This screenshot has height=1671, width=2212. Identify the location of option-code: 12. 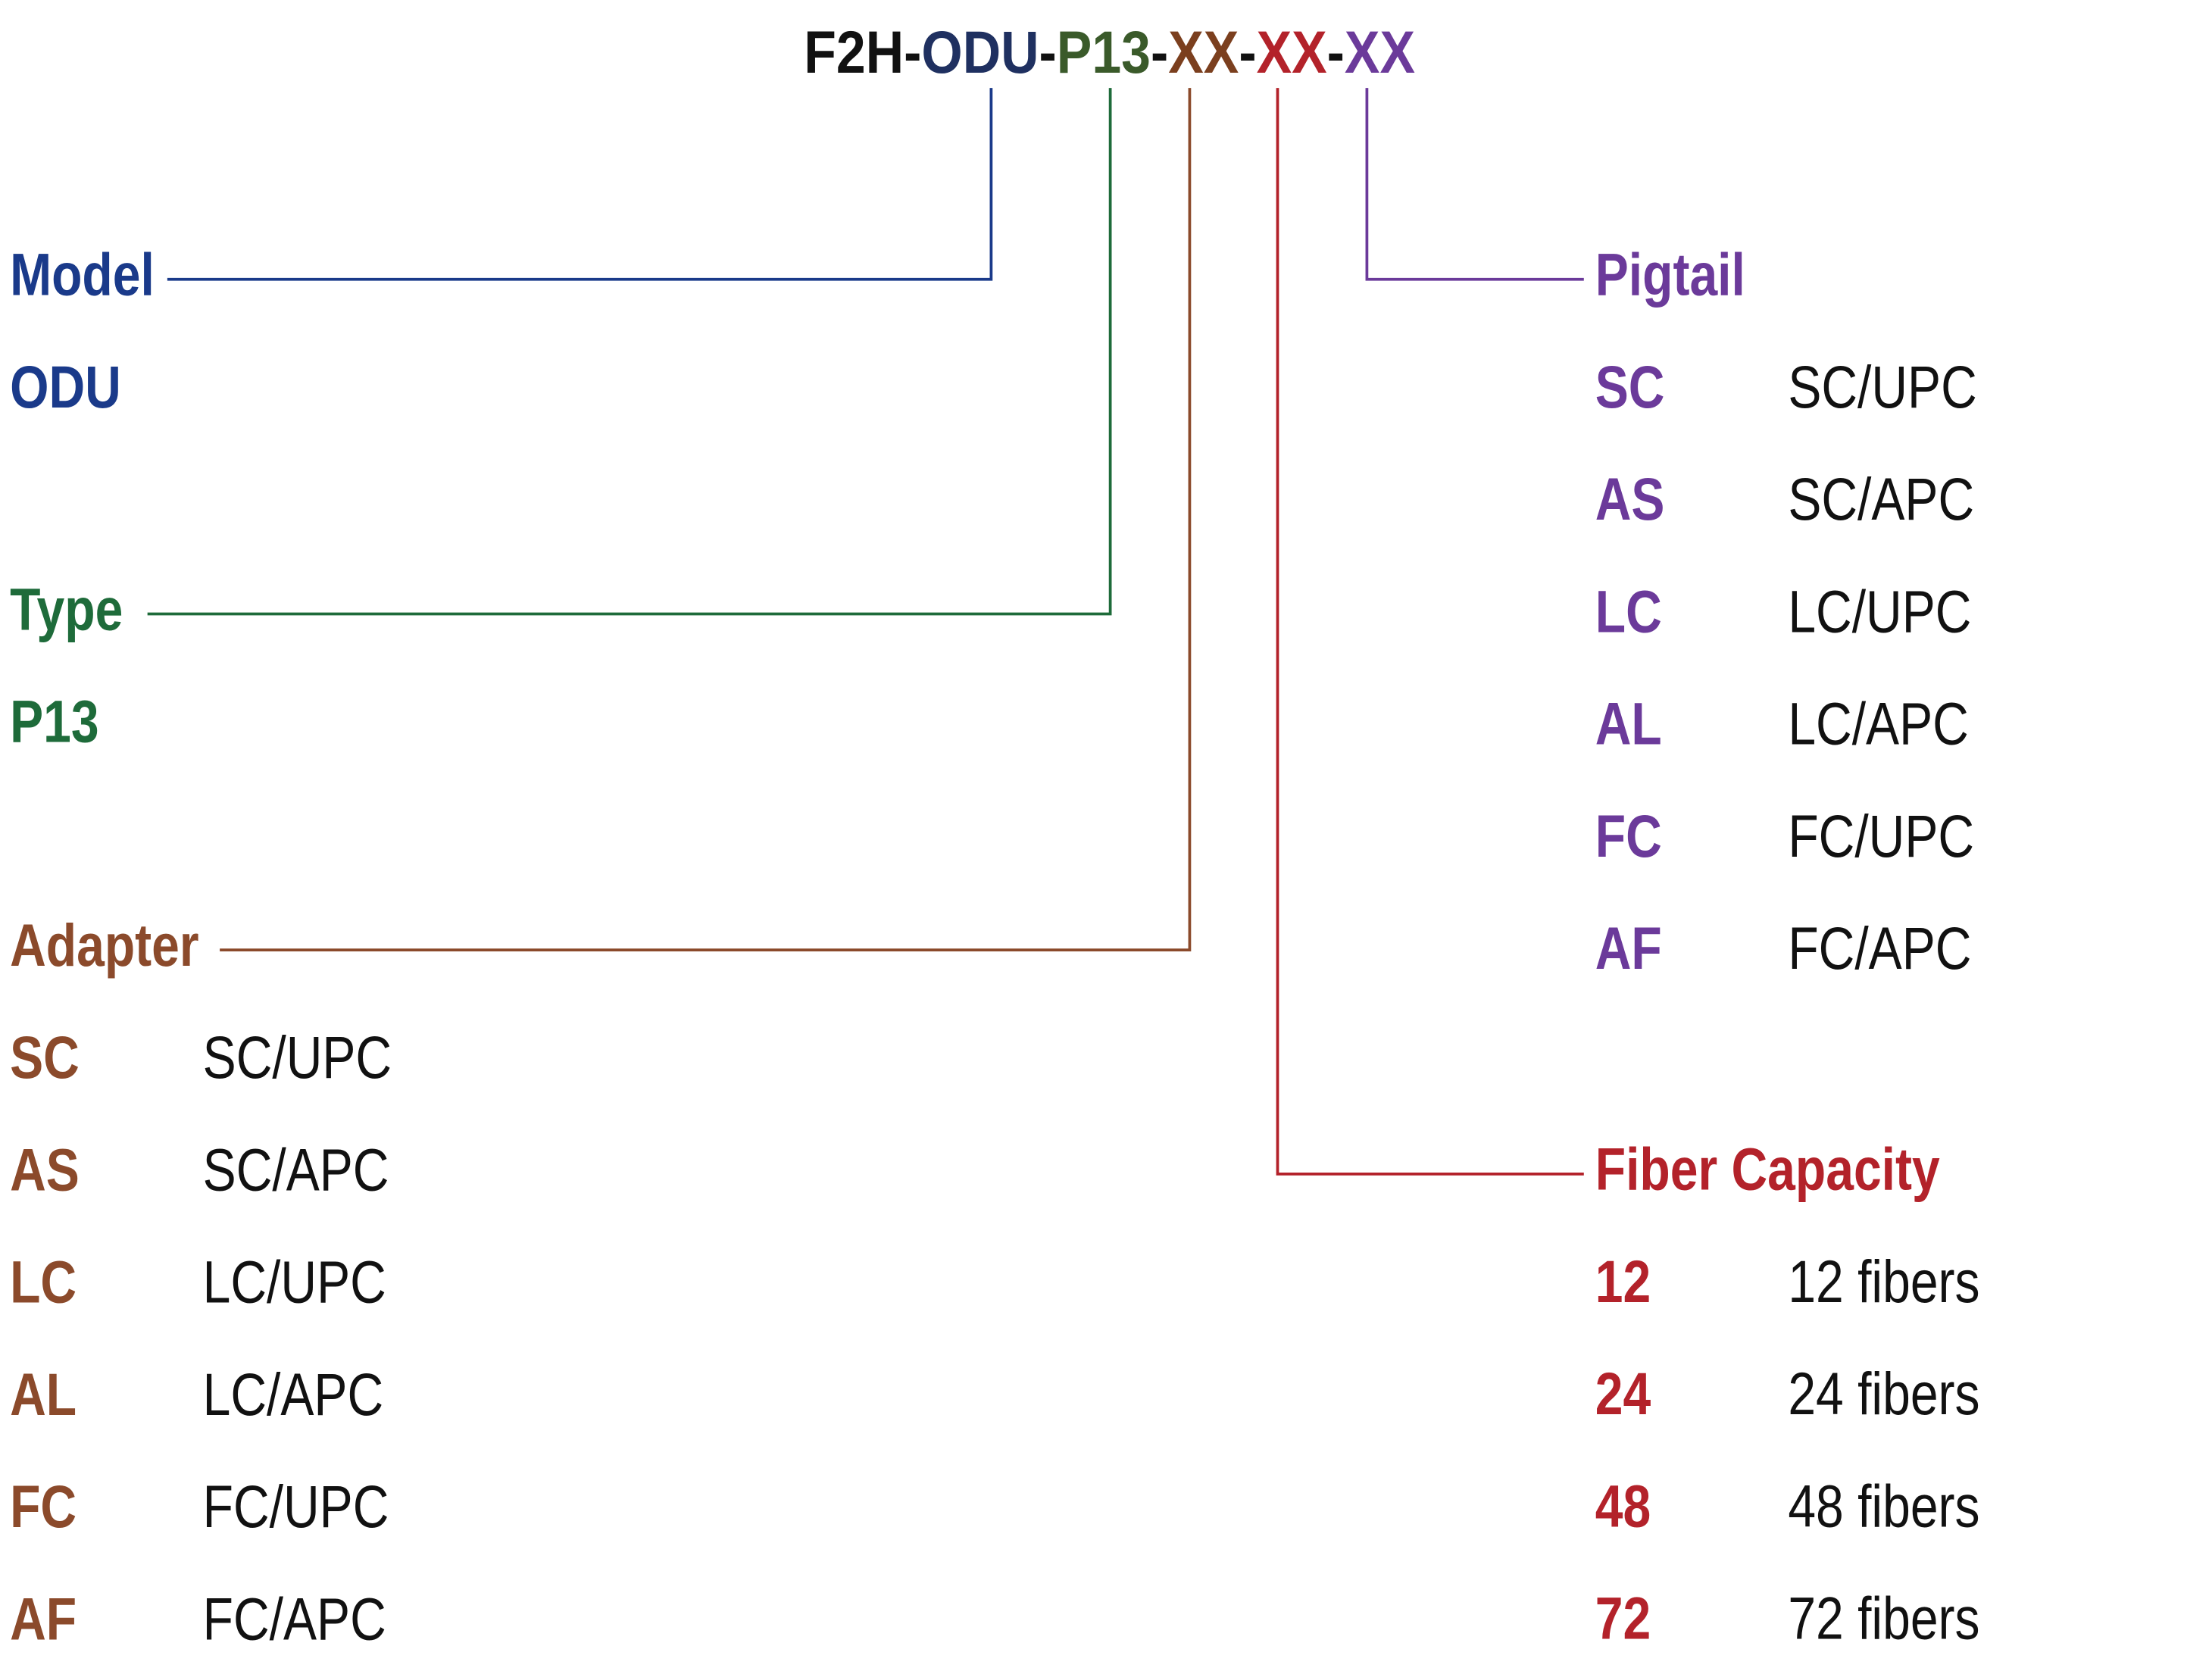
(1623, 1282).